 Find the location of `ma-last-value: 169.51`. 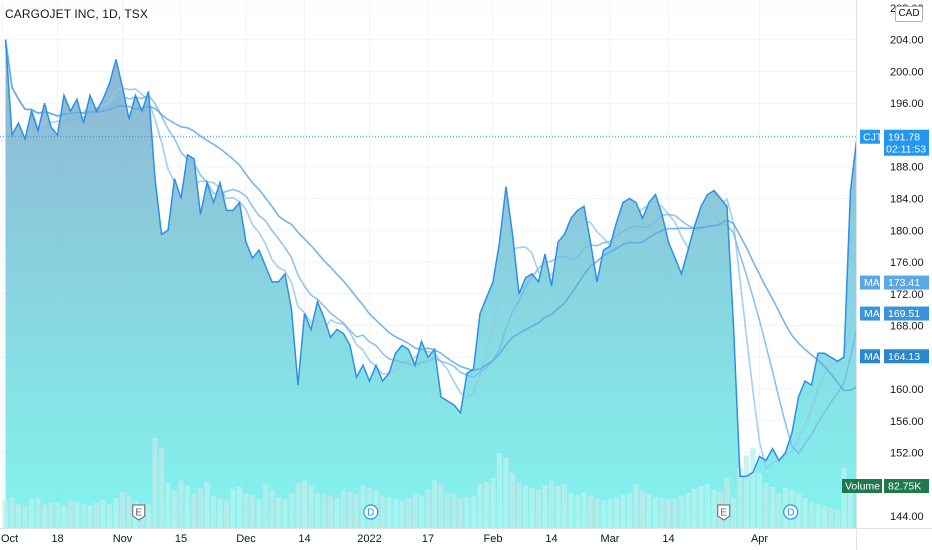

ma-last-value: 169.51 is located at coordinates (904, 314).